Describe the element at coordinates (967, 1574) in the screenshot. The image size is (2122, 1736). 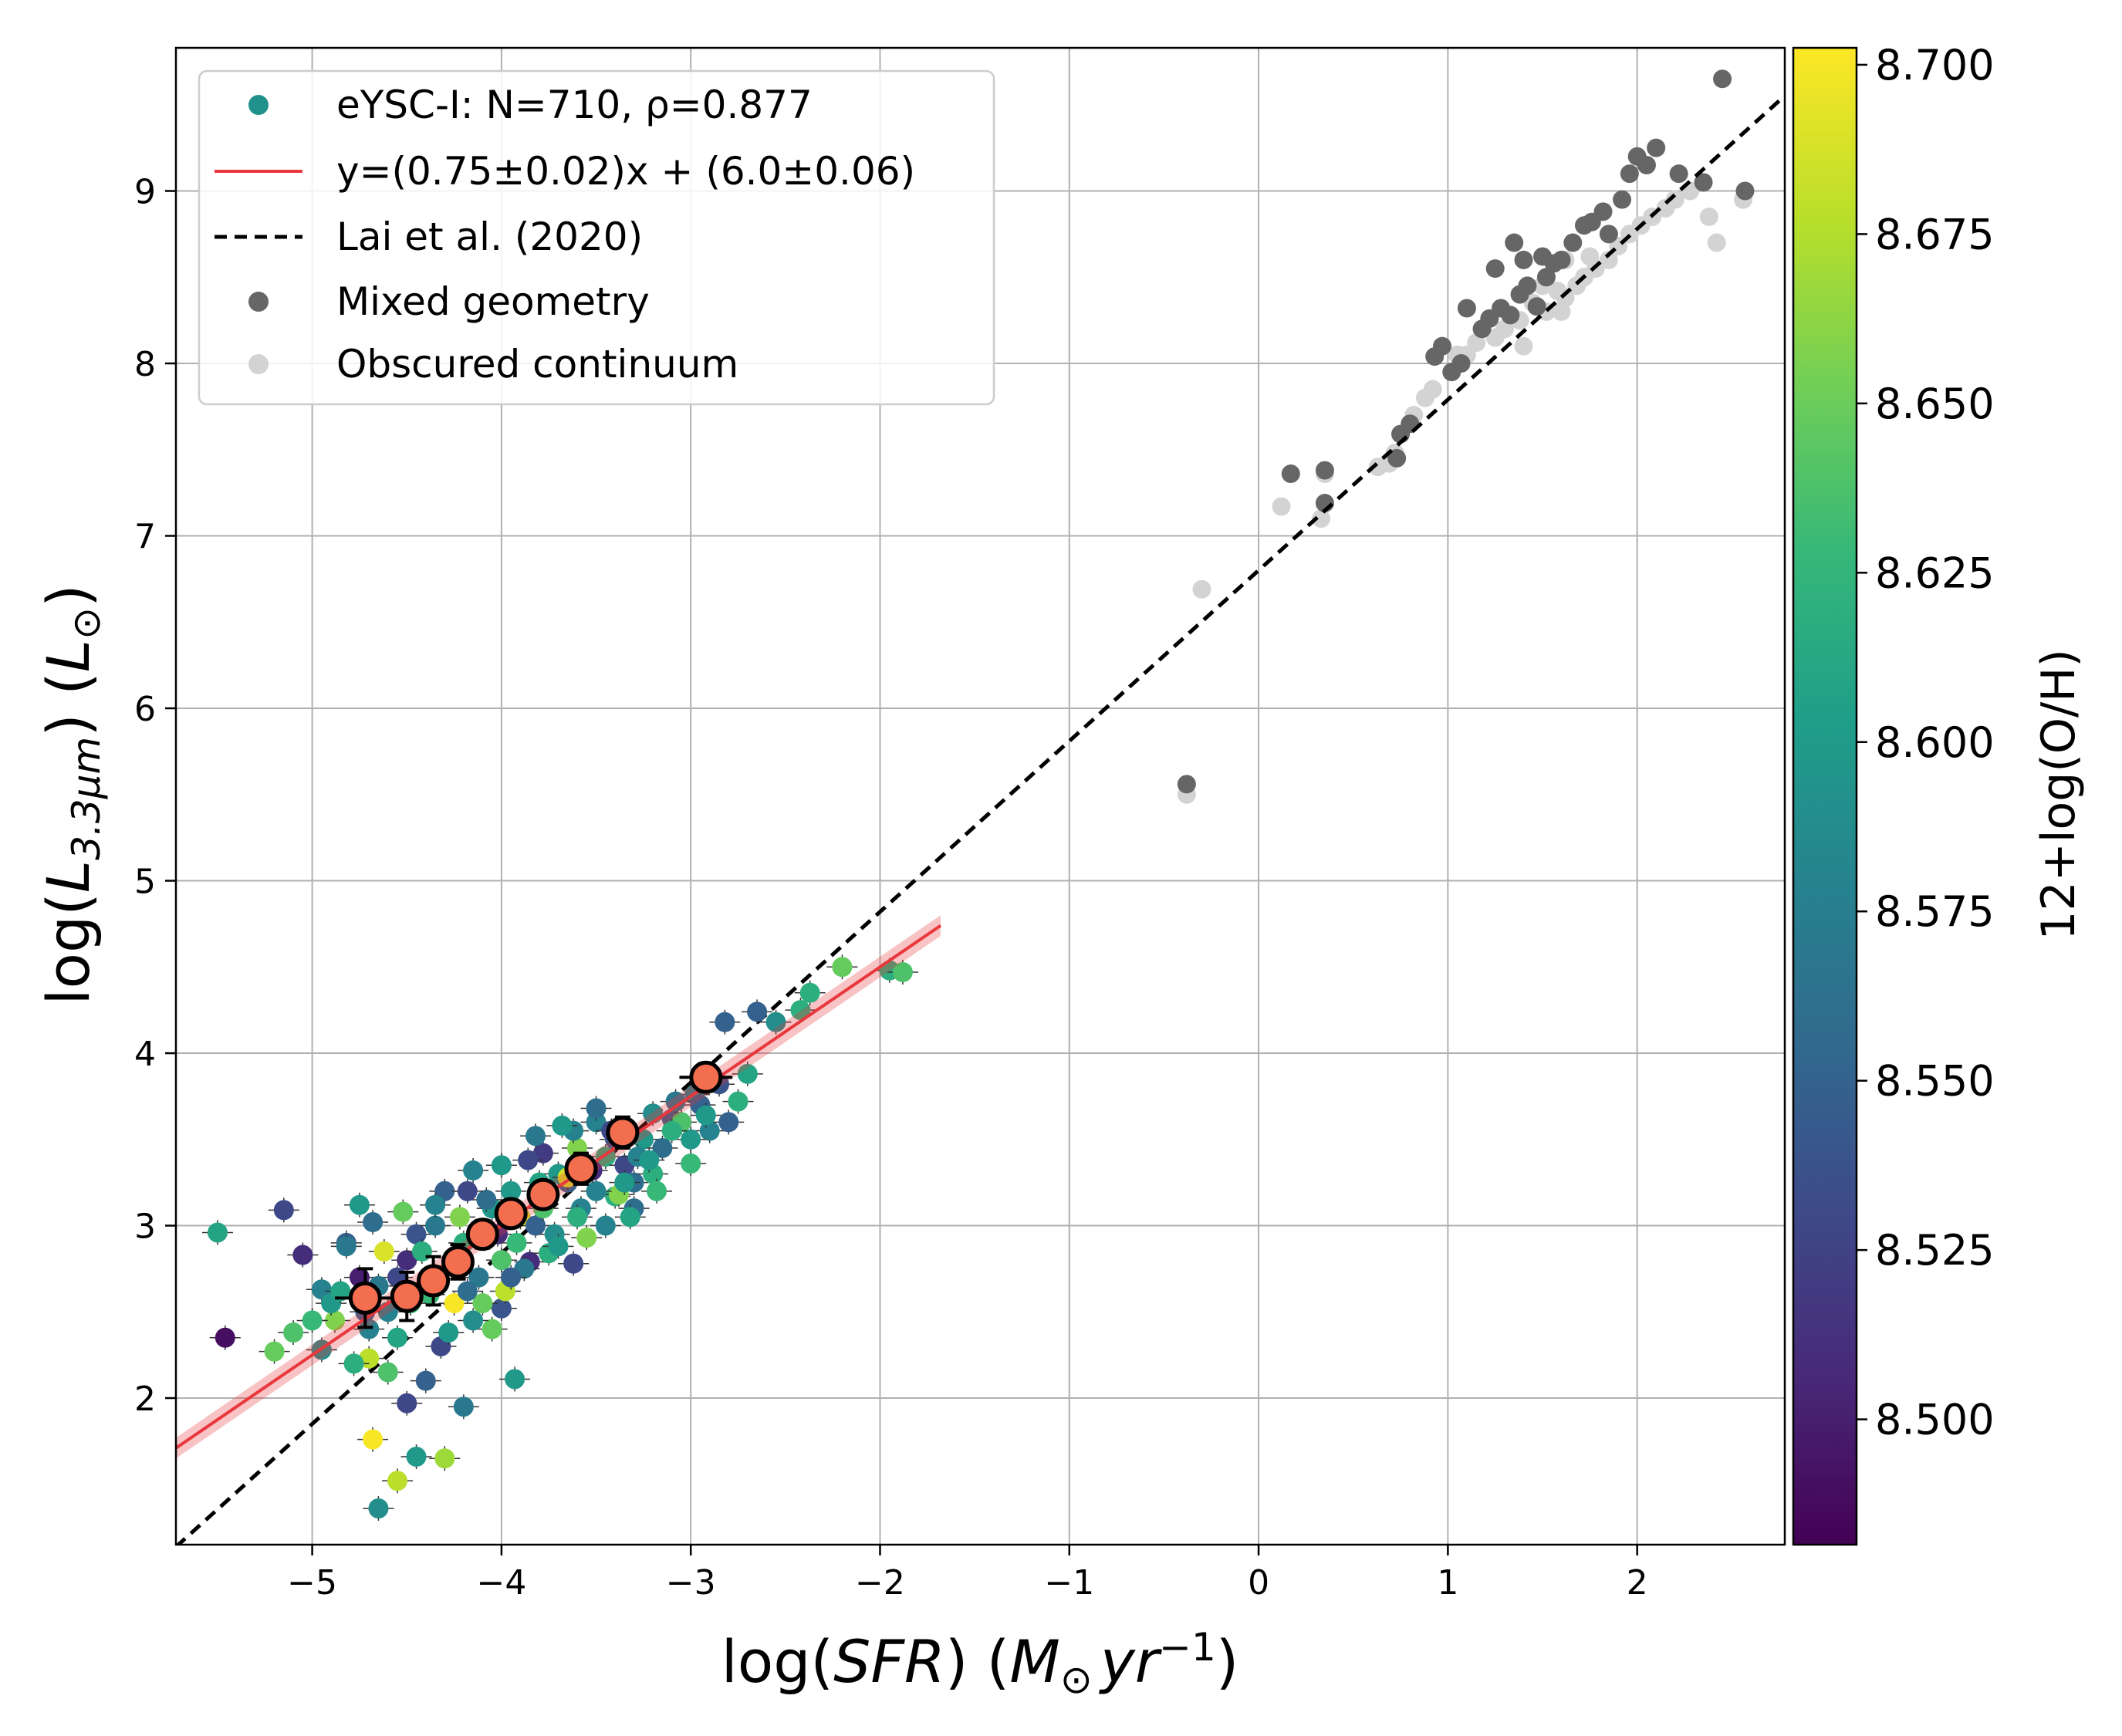
I see `x-axis-ticks: −5 −4 −3 −2 −1 0 1 2` at that location.